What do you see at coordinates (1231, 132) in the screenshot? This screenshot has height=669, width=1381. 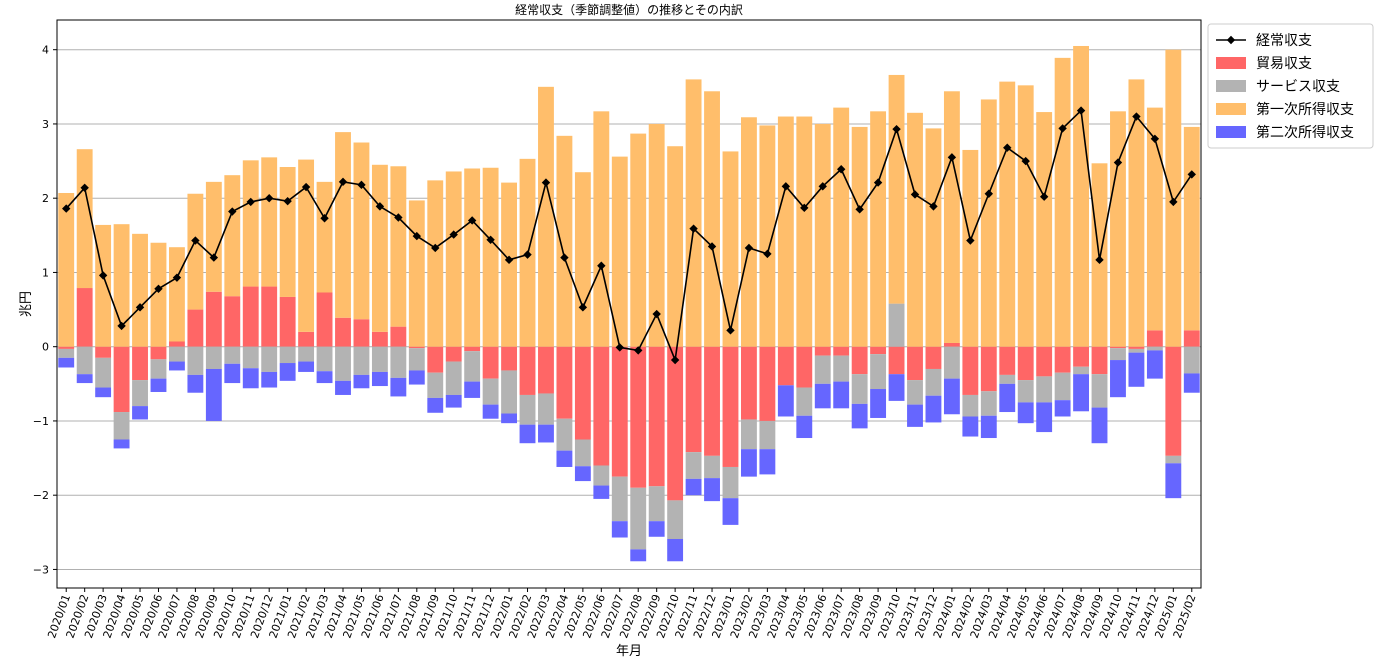 I see `legend-swatch` at bounding box center [1231, 132].